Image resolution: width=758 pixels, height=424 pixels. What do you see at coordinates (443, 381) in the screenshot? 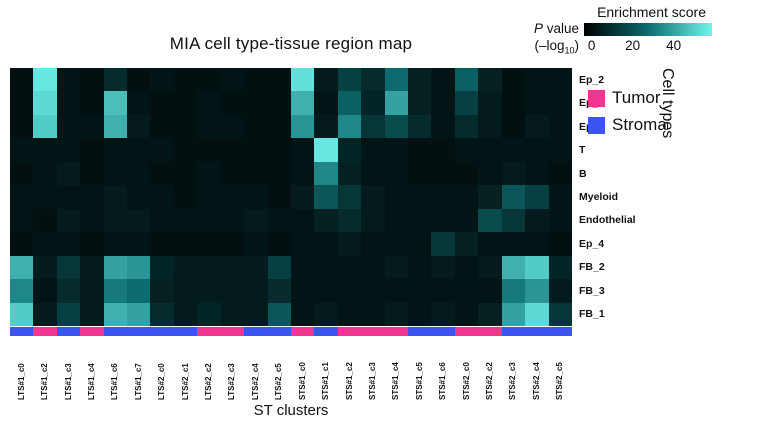
I see `col-label: STS#1_c6` at bounding box center [443, 381].